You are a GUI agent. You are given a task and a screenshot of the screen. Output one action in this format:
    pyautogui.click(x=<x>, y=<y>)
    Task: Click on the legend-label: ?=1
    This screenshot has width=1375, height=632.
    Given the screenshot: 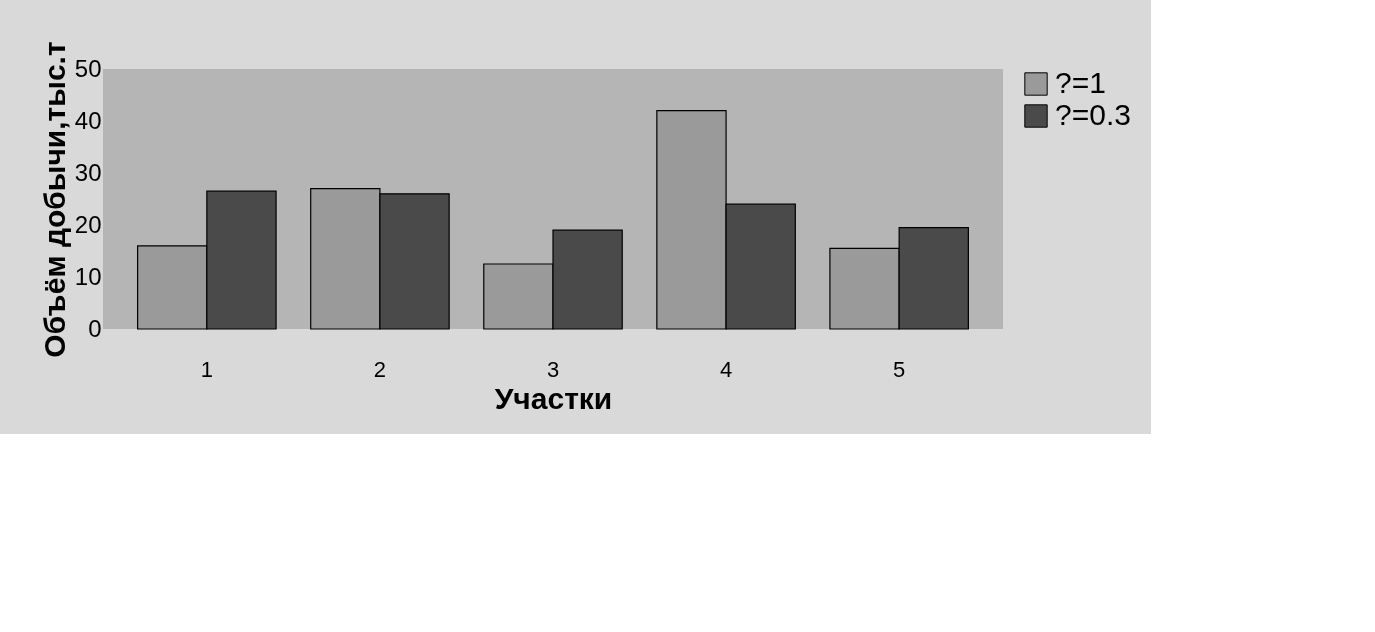 What is the action you would take?
    pyautogui.click(x=1080, y=82)
    